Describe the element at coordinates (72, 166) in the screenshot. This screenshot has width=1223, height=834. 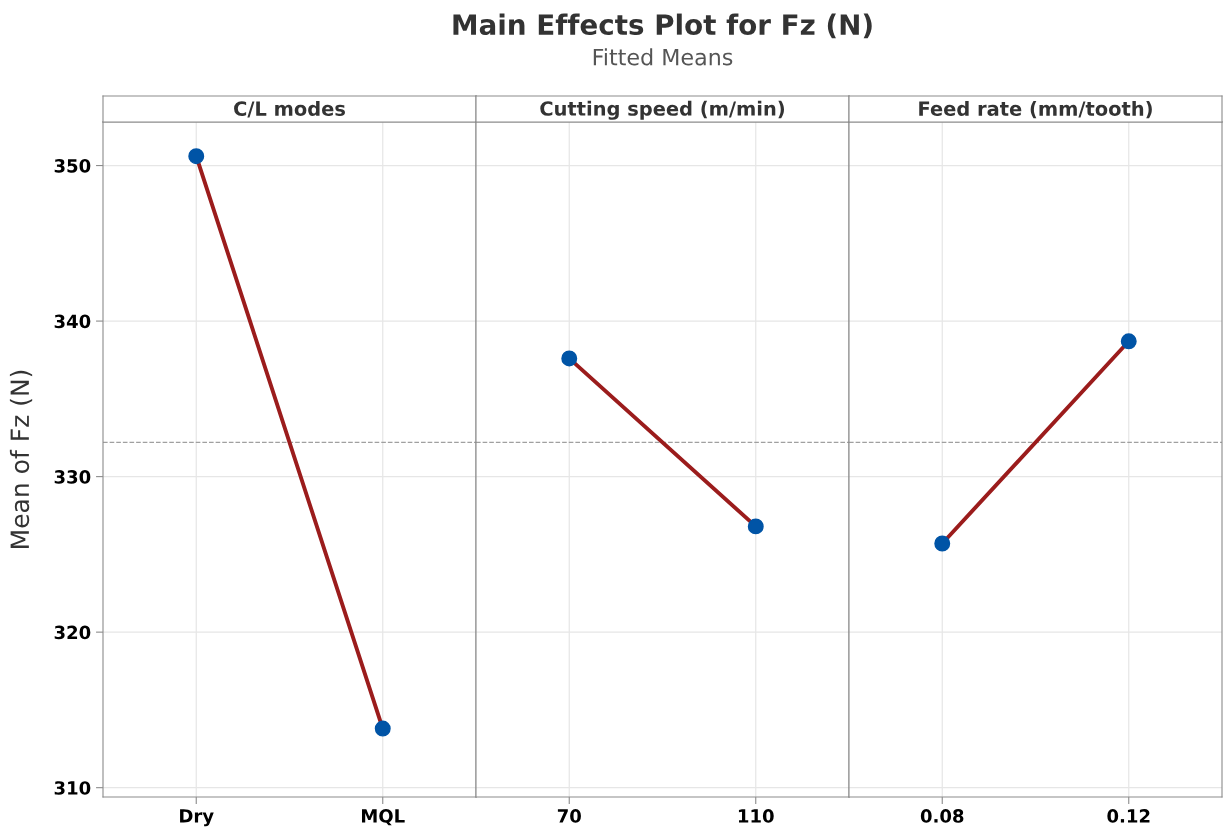
I see `y-tick-label: 350` at that location.